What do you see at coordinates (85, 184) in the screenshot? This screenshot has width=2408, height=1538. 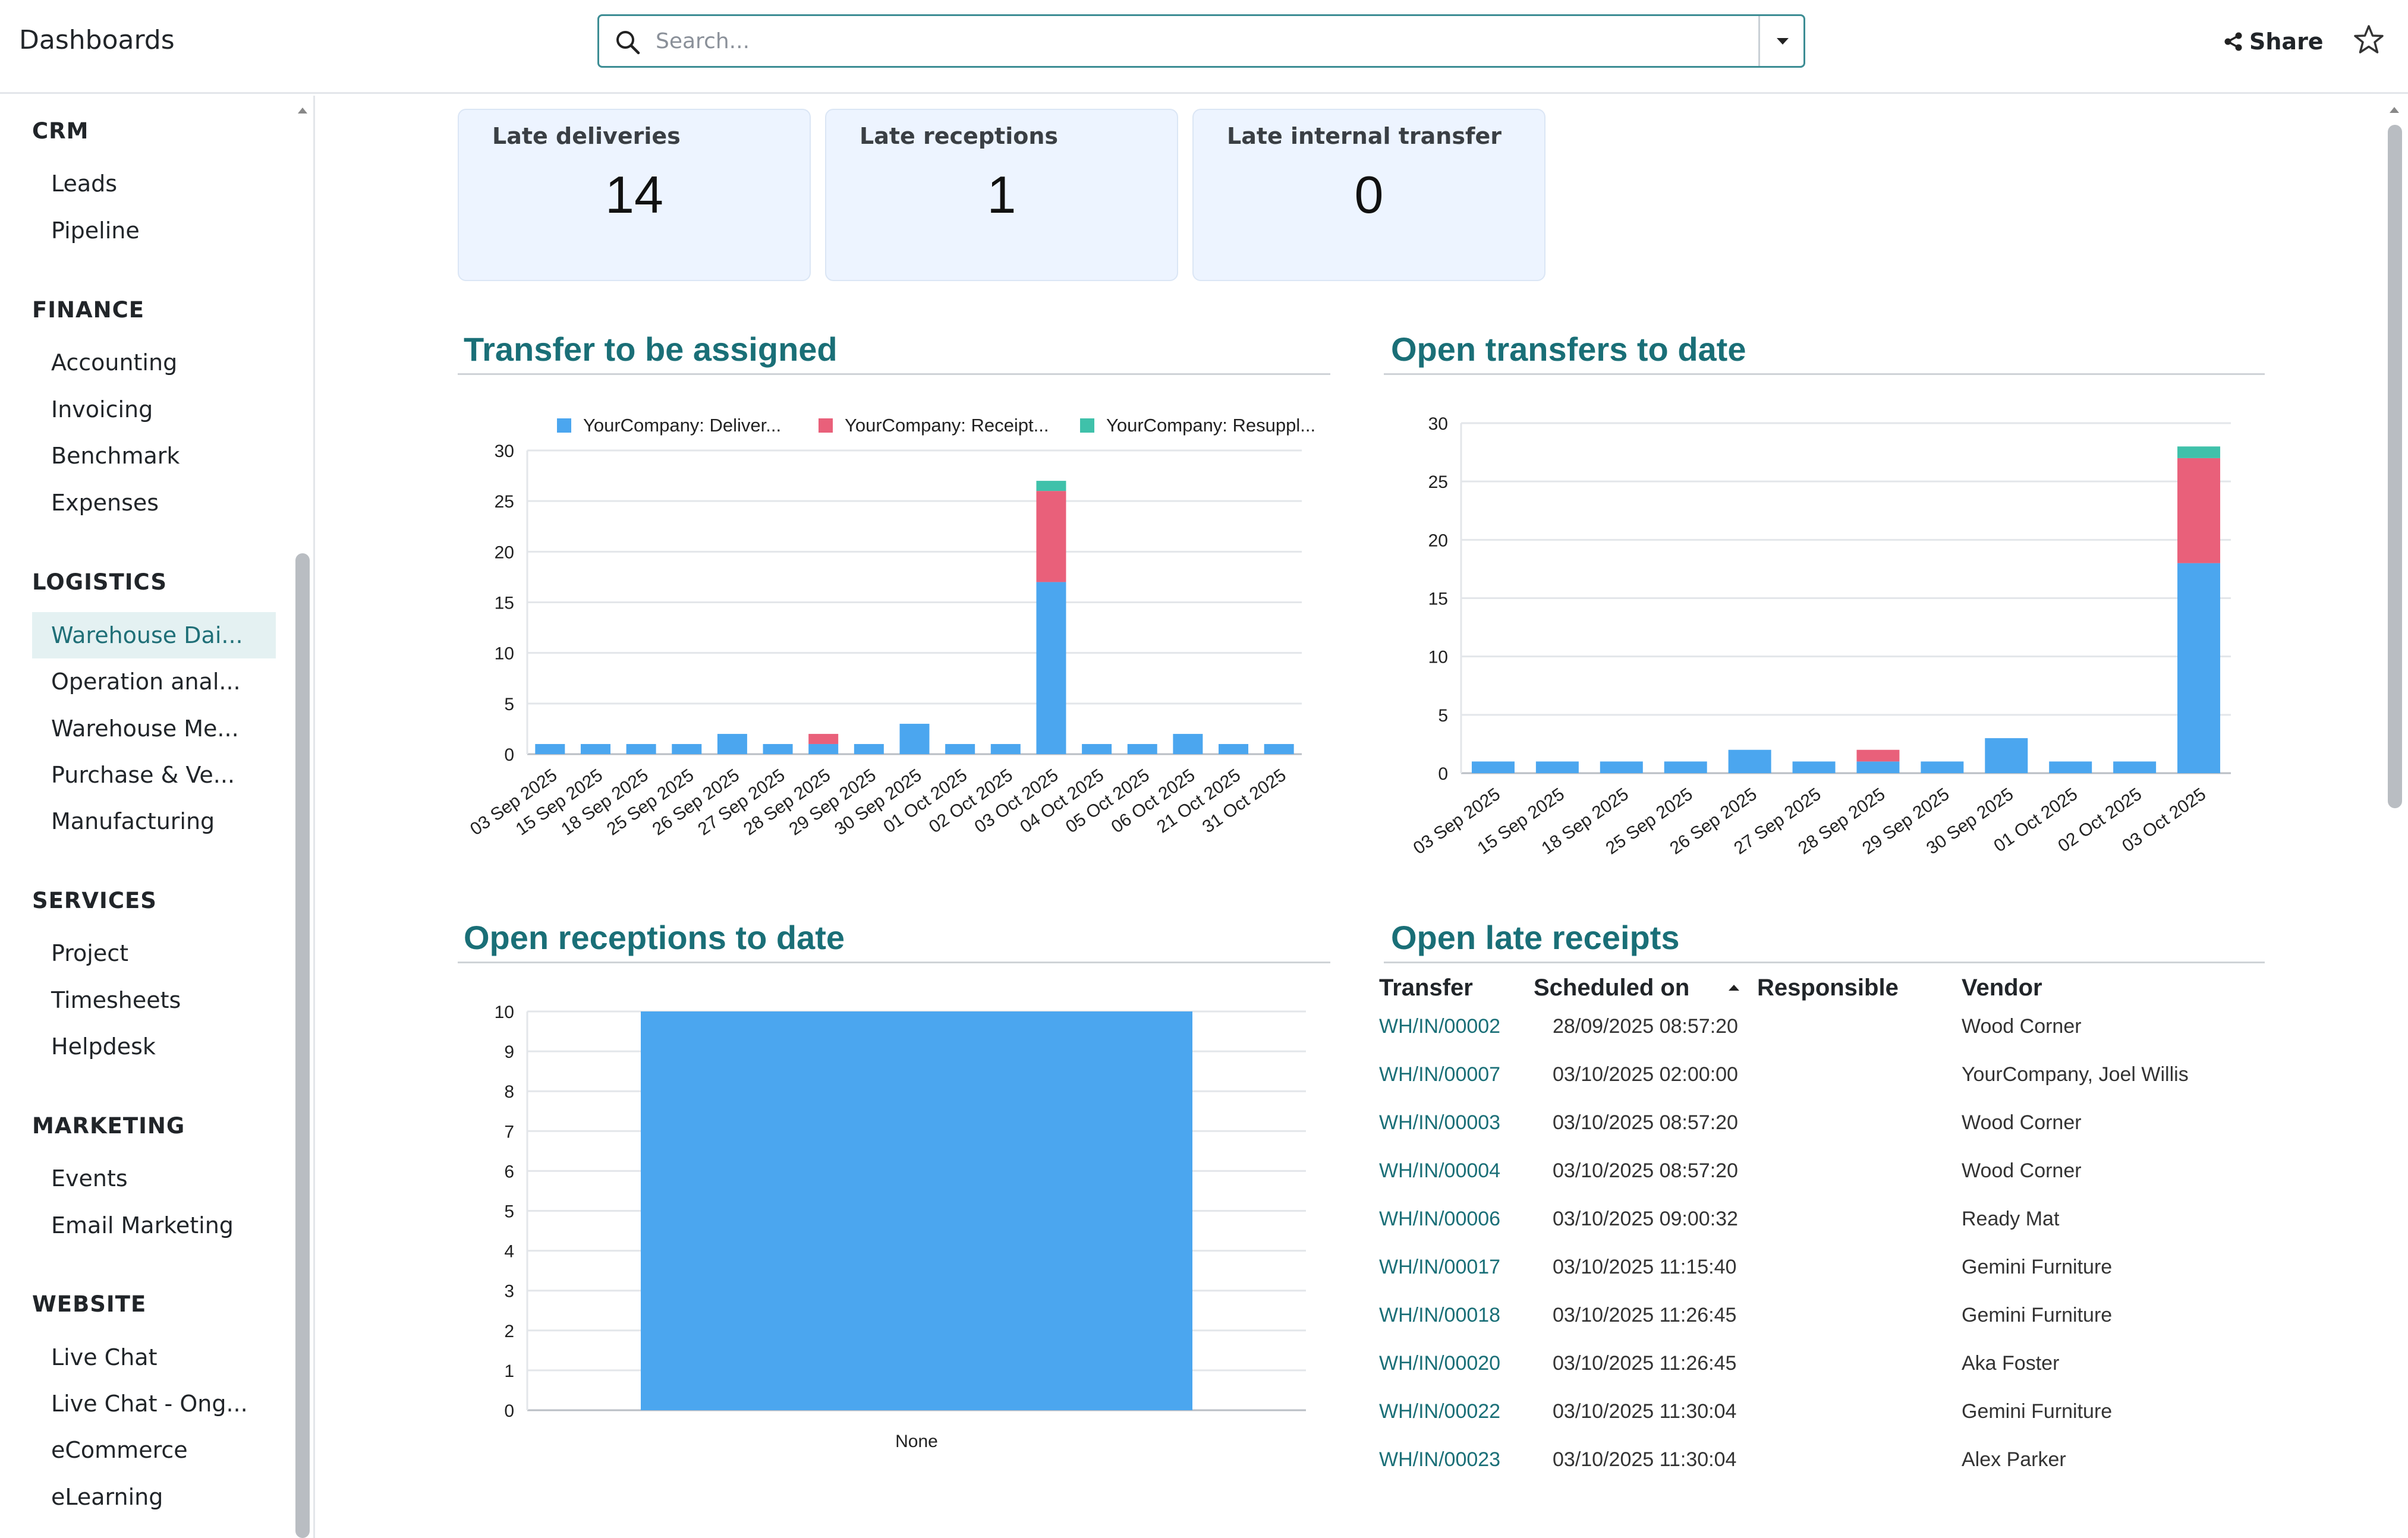 I see `sidebar-item-leads: Leads` at bounding box center [85, 184].